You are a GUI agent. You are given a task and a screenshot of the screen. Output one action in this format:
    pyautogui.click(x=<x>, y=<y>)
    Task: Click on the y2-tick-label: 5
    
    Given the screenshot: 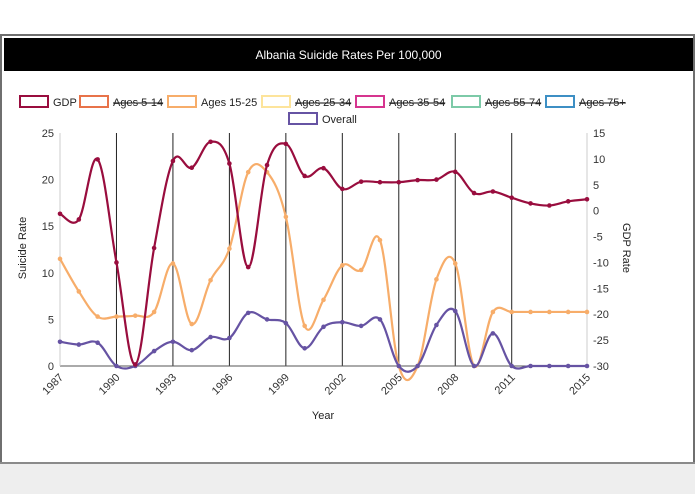 What is the action you would take?
    pyautogui.click(x=596, y=186)
    